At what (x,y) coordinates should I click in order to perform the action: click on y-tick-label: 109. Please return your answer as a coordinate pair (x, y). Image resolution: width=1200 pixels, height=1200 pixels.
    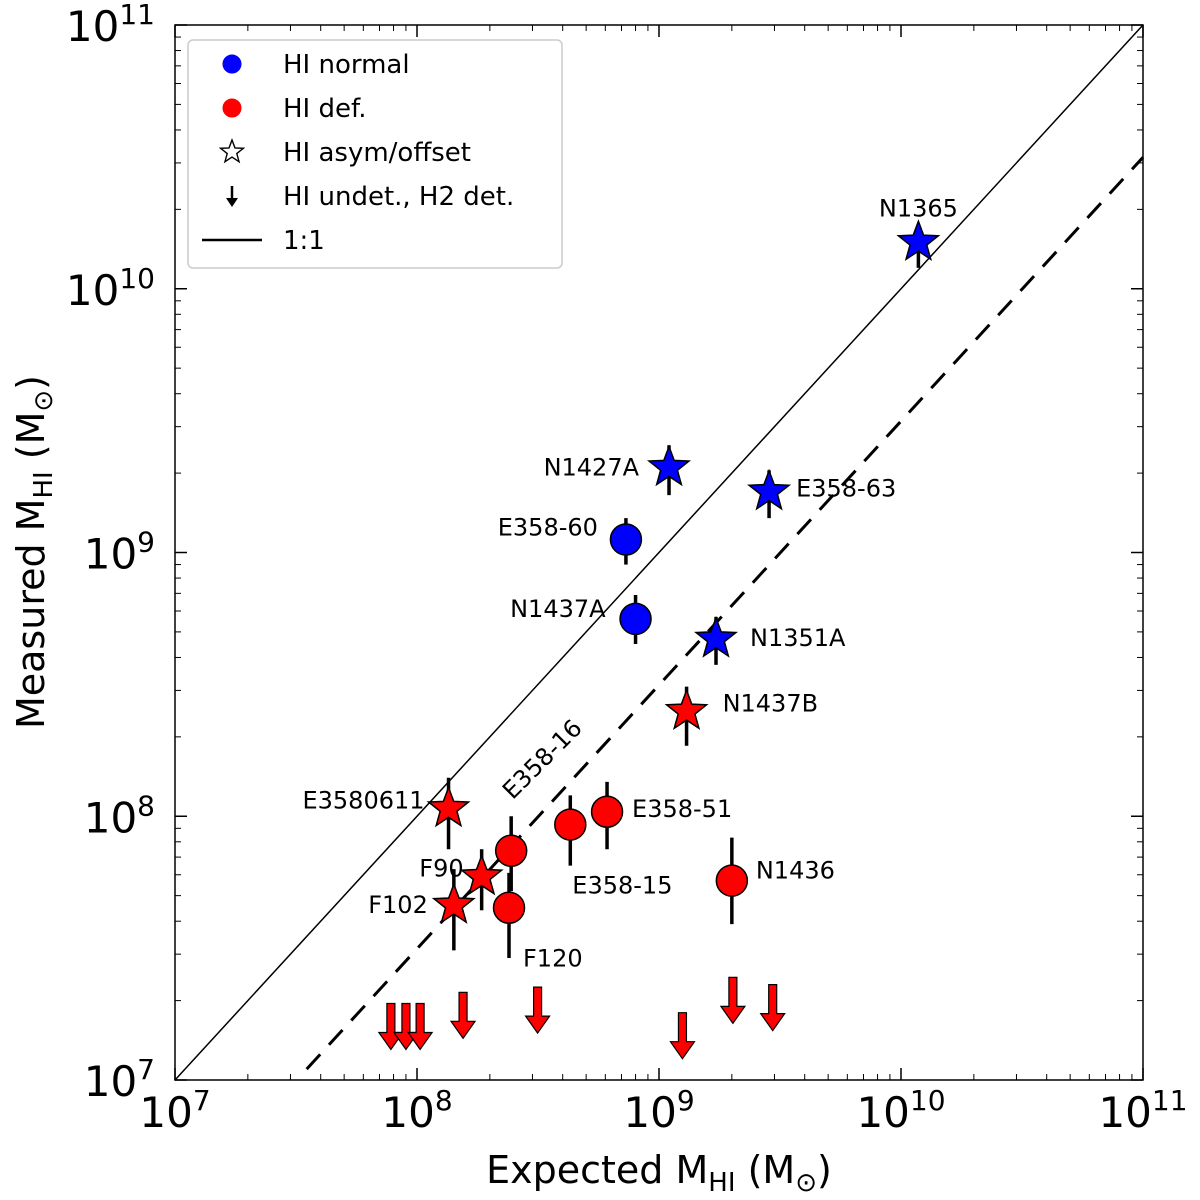
    Looking at the image, I should click on (119, 552).